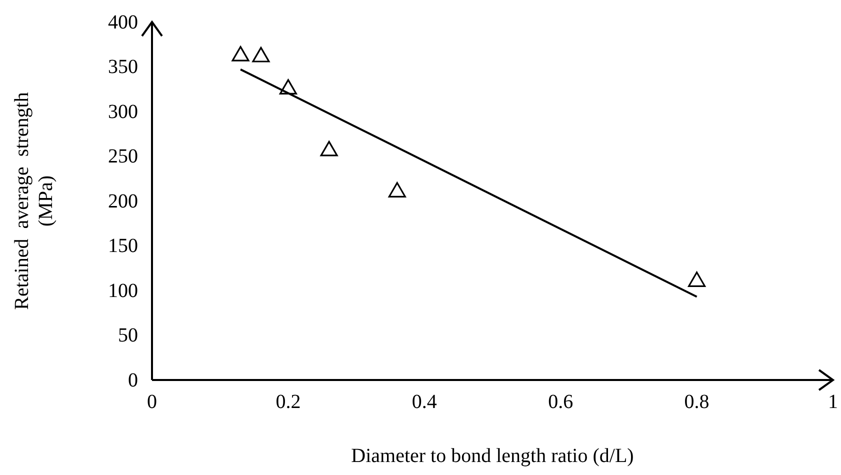 Image resolution: width=841 pixels, height=475 pixels. Describe the element at coordinates (424, 402) in the screenshot. I see `x-tick-label: 0.4` at that location.